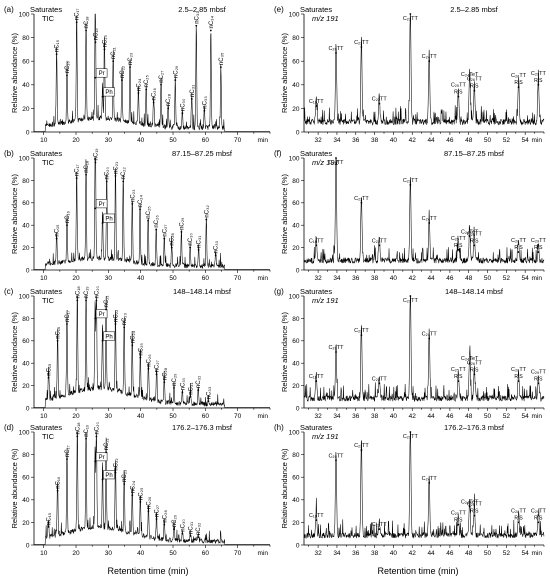  Describe the element at coordinates (78, 430) in the screenshot. I see `peak-3: nC₁₈` at that location.